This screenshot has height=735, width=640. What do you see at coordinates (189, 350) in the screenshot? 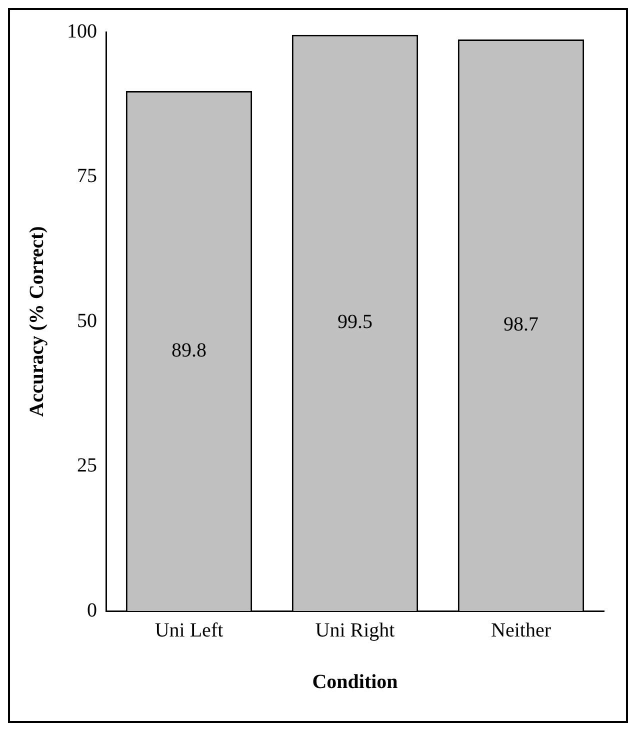
I see `data-label: 89.8` at bounding box center [189, 350].